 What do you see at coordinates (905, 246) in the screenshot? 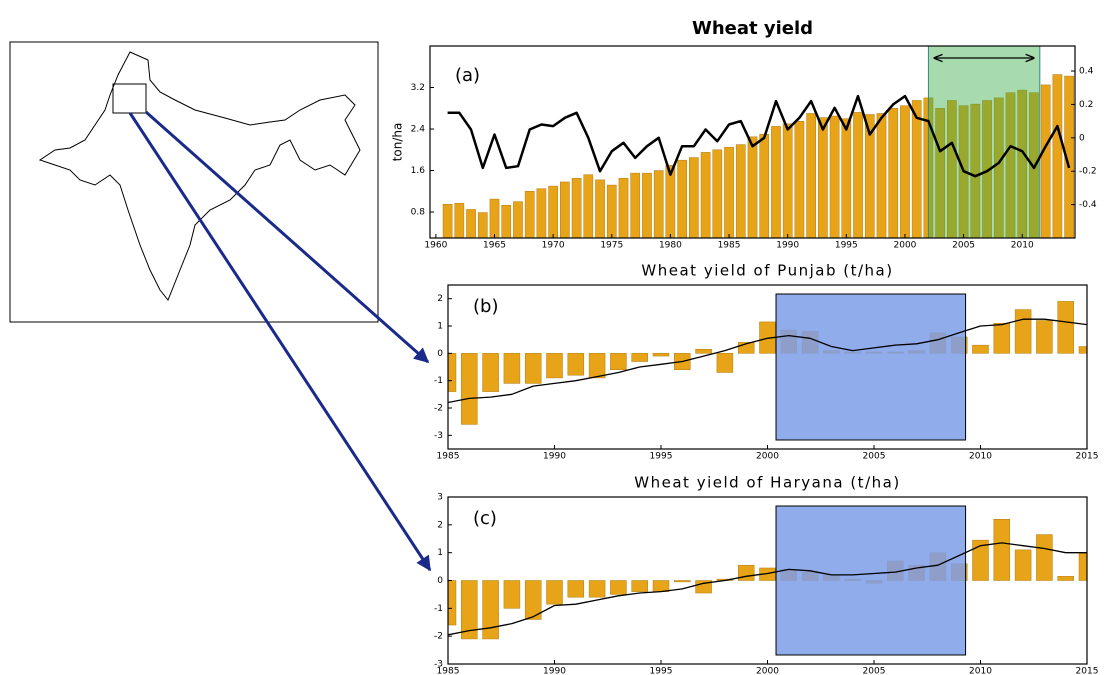
I see `x-tick-label: 2000` at bounding box center [905, 246].